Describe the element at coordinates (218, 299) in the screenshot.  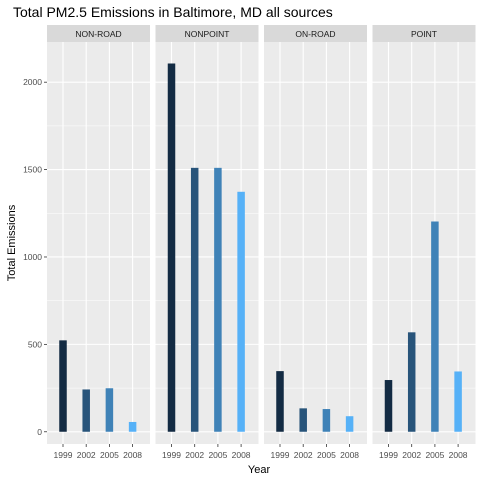
I see `bar-nonpoint-2005` at that location.